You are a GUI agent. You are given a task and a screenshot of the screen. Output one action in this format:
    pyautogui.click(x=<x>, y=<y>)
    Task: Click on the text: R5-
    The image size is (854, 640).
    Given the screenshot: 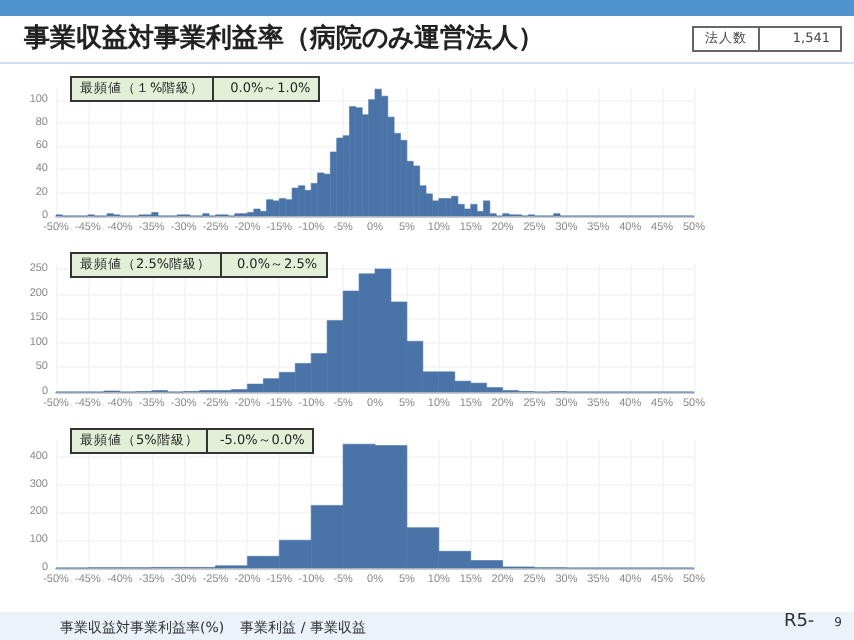 What is the action you would take?
    pyautogui.click(x=799, y=622)
    